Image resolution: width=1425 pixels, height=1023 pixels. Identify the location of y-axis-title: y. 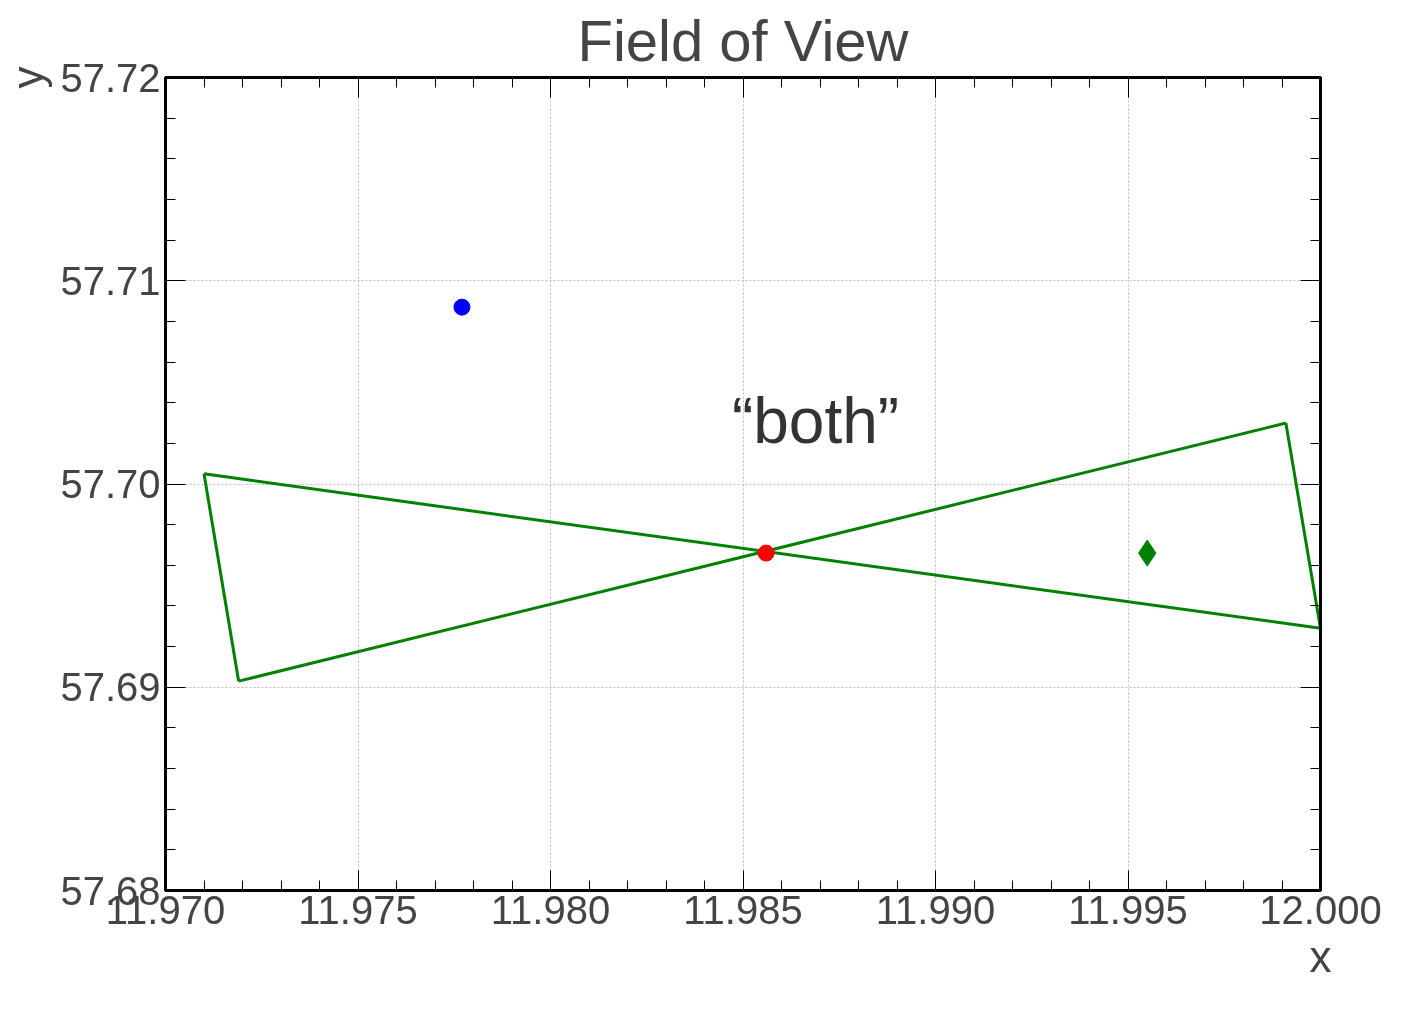
(28, 77).